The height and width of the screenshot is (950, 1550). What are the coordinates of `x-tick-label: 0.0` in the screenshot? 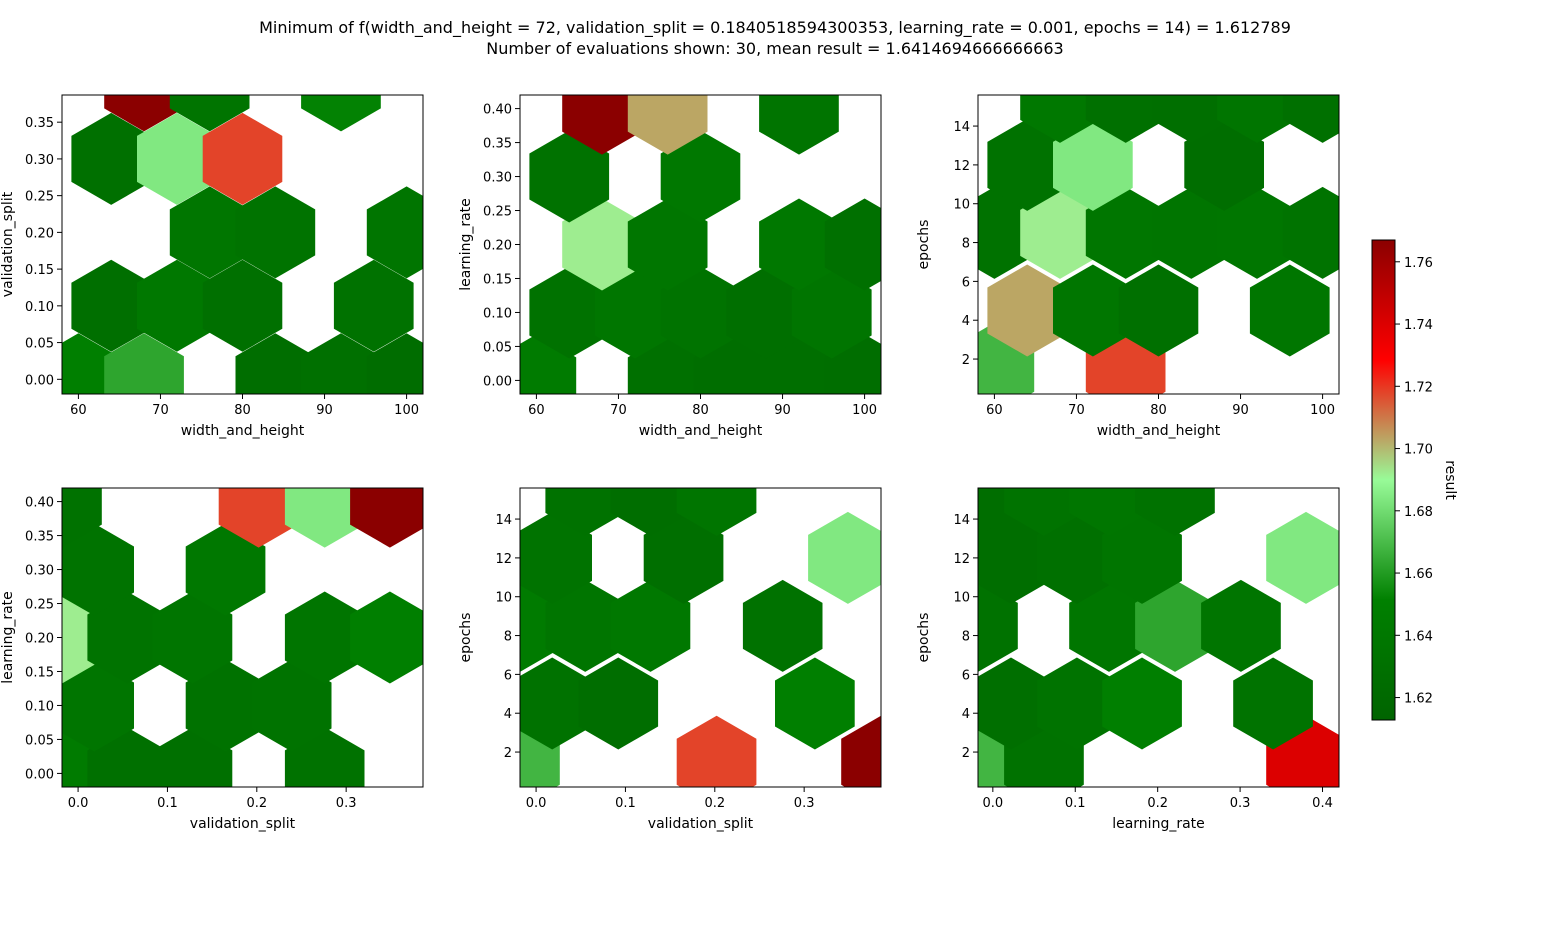 It's located at (536, 803).